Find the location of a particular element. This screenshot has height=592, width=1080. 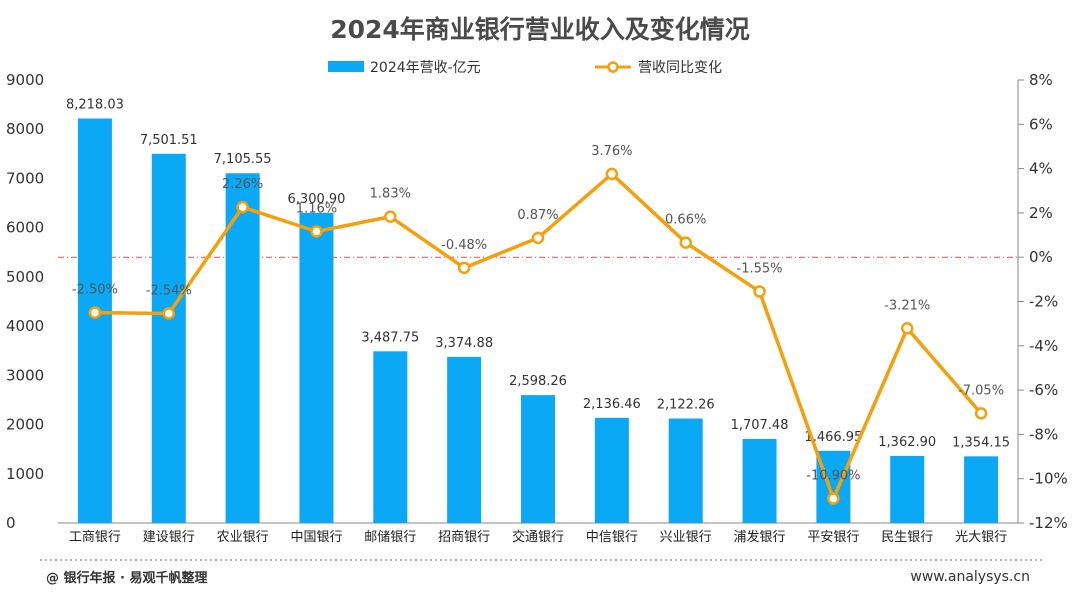

bar-value-label: 2,122.26 is located at coordinates (686, 405).